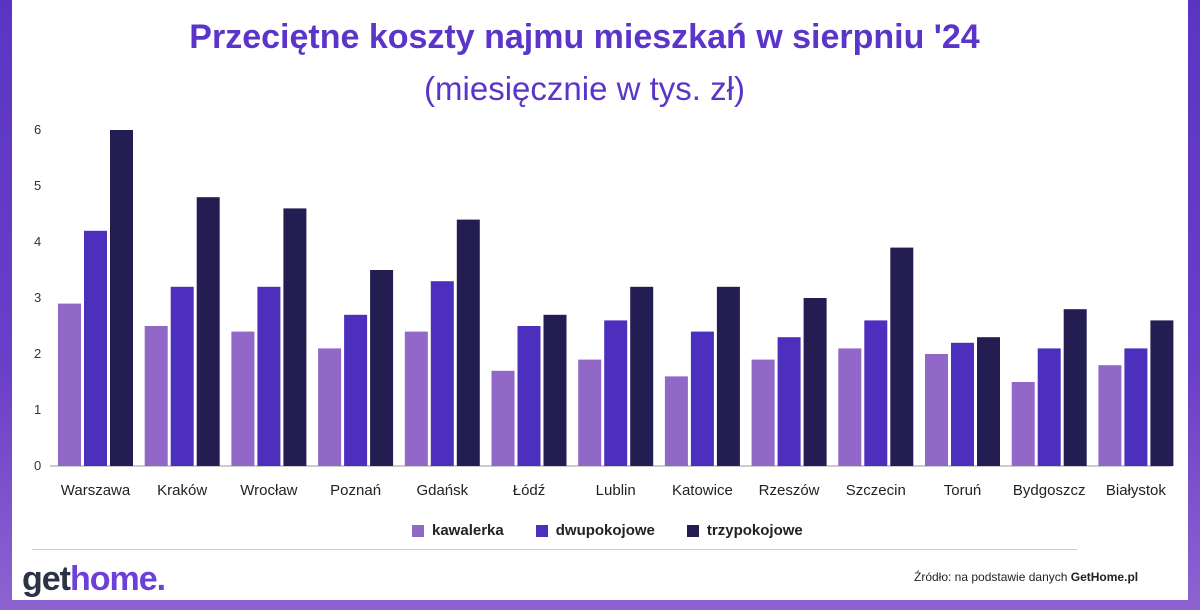 This screenshot has height=610, width=1200. I want to click on legend-label-trzypokojowe: trzypokojowe, so click(754, 530).